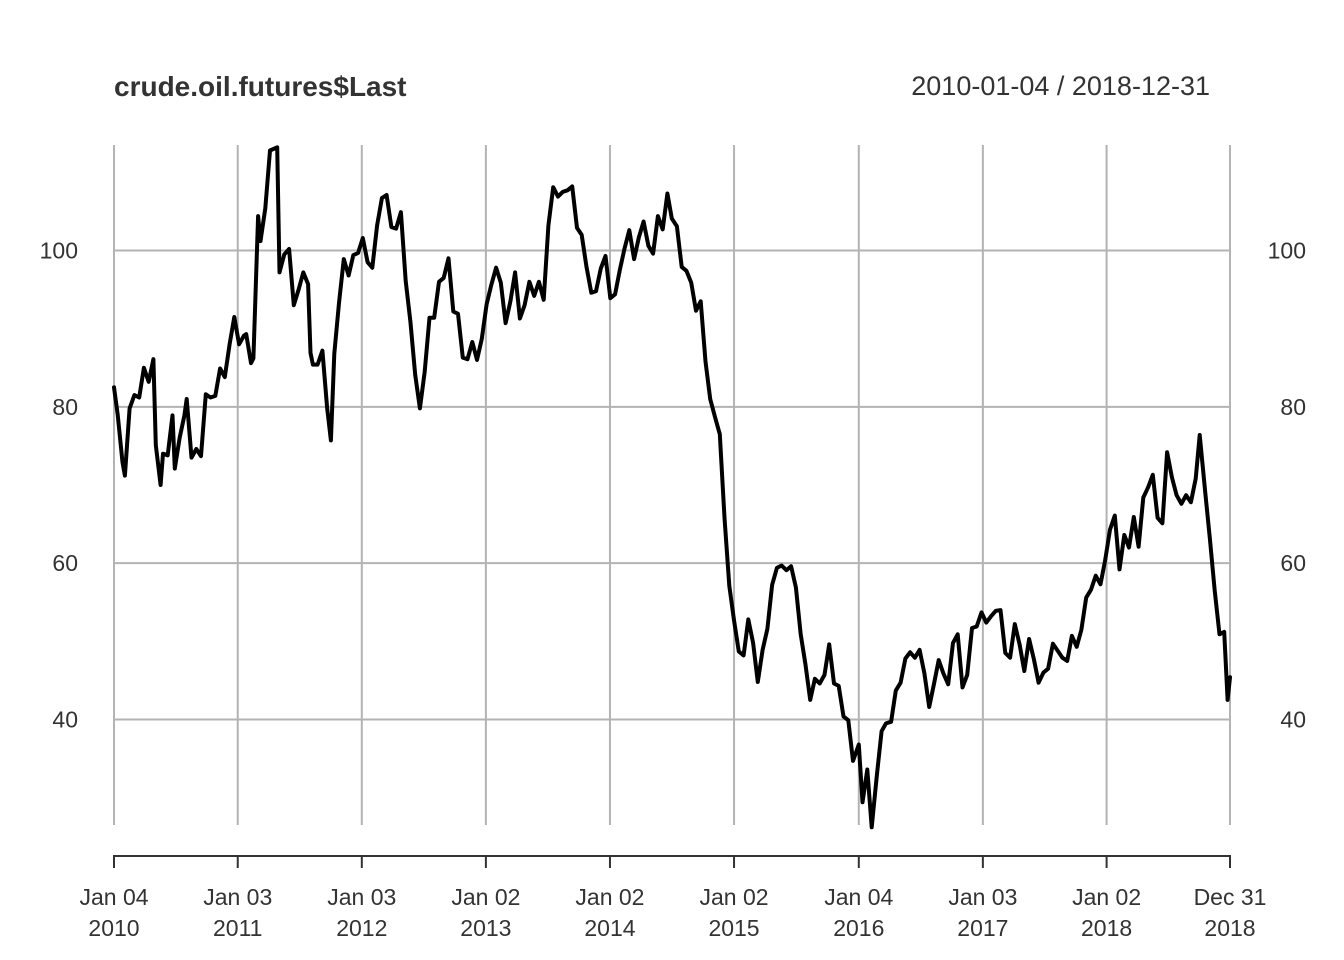  What do you see at coordinates (59, 251) in the screenshot?
I see `y-tick-label-left: 100` at bounding box center [59, 251].